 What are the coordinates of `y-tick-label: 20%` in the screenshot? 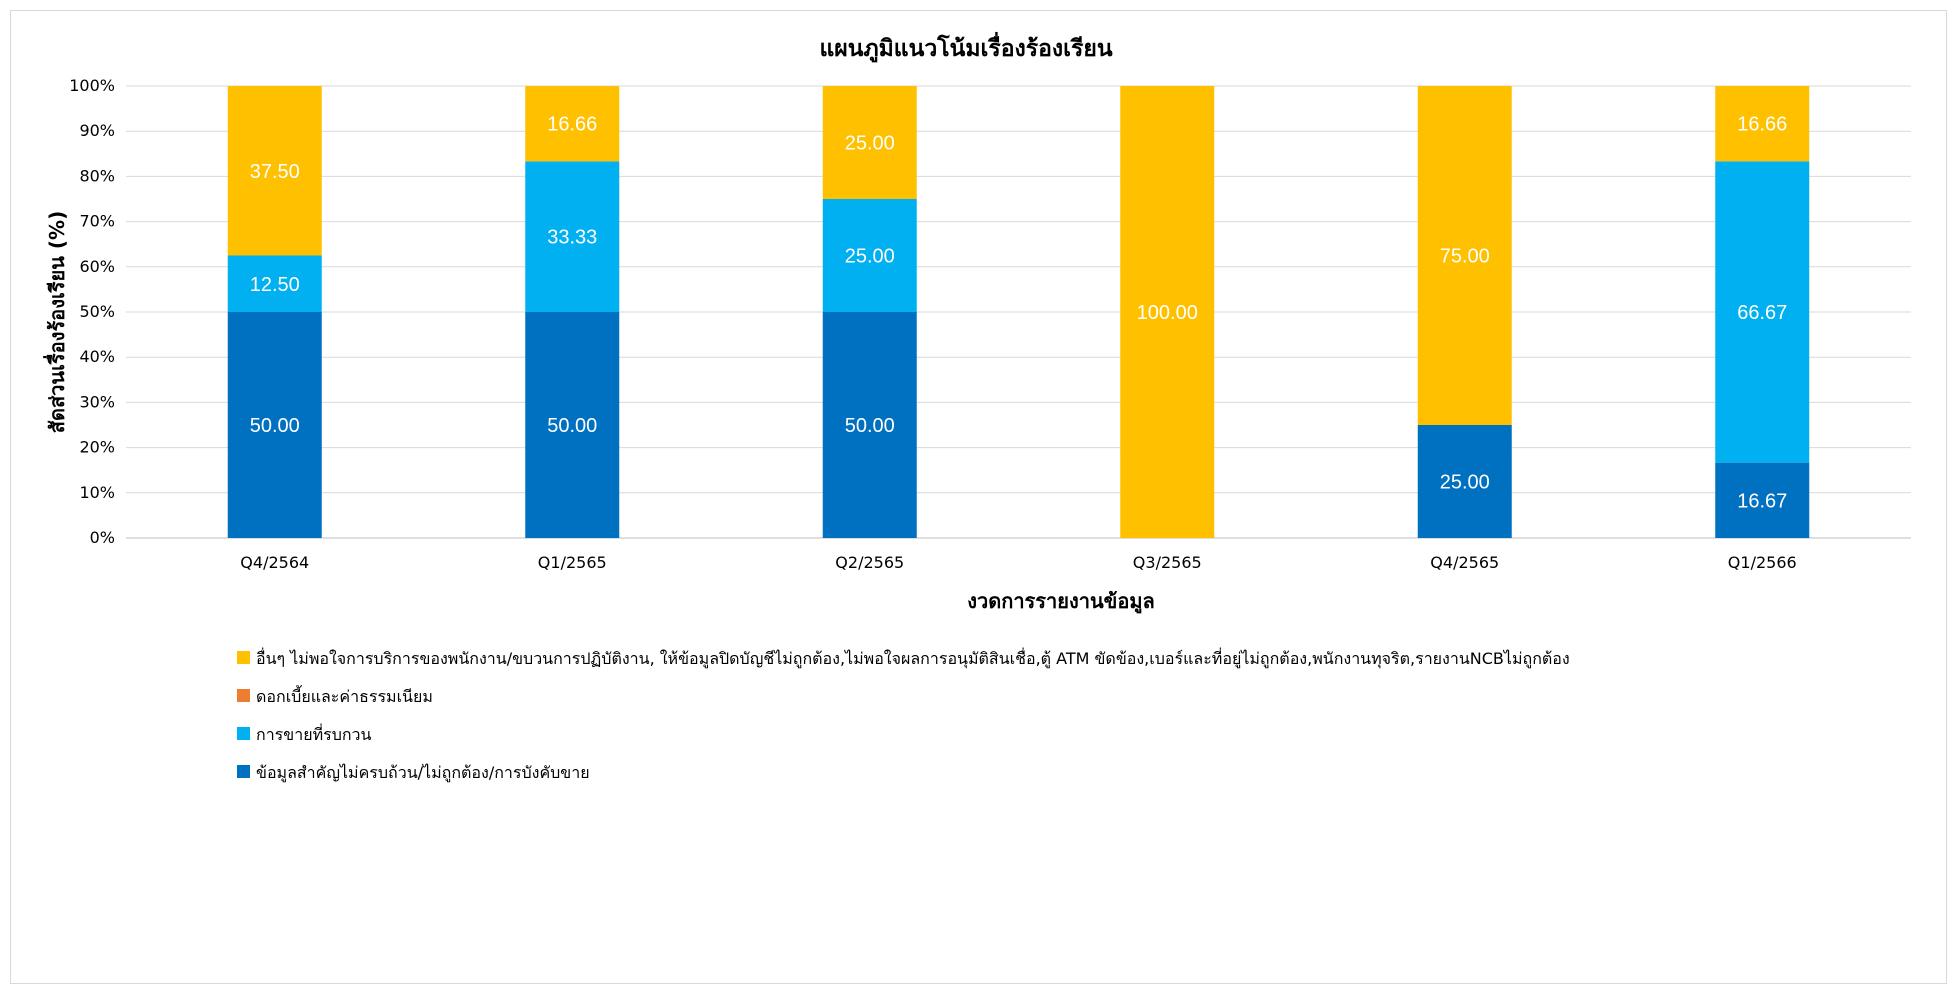 It's located at (97, 447).